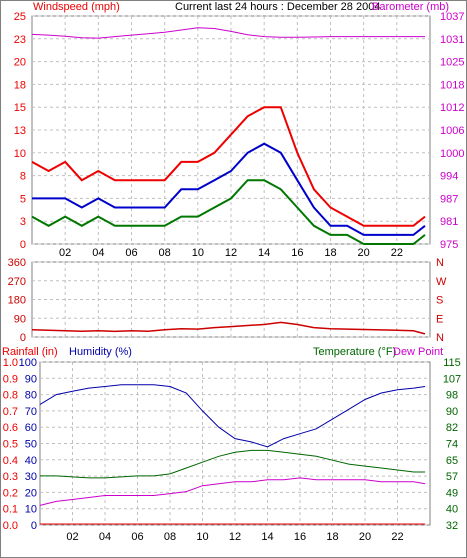  I want to click on temperature-line, so click(233, 464).